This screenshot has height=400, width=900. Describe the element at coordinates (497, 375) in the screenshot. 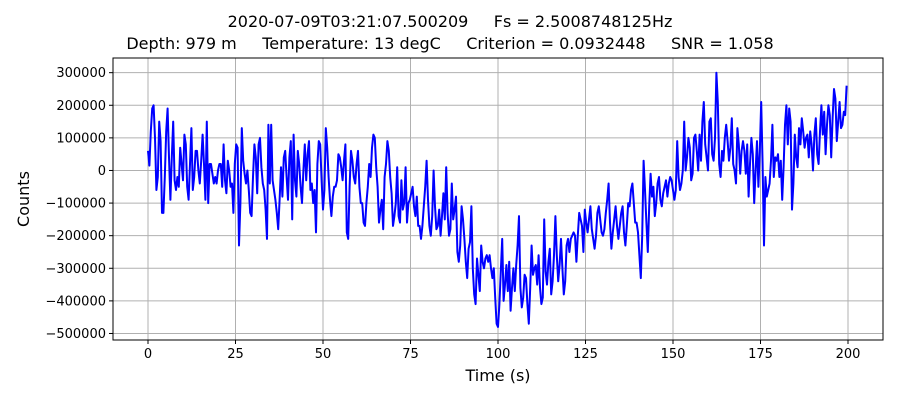

I see `x-axis-label: Time (s)` at that location.